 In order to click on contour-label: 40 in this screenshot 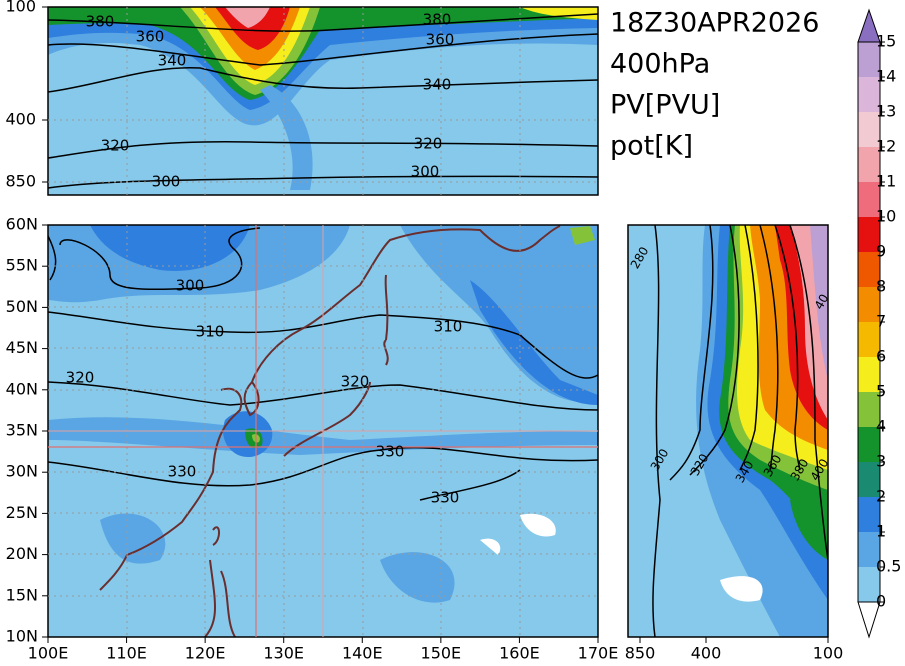, I will do `click(822, 302)`.